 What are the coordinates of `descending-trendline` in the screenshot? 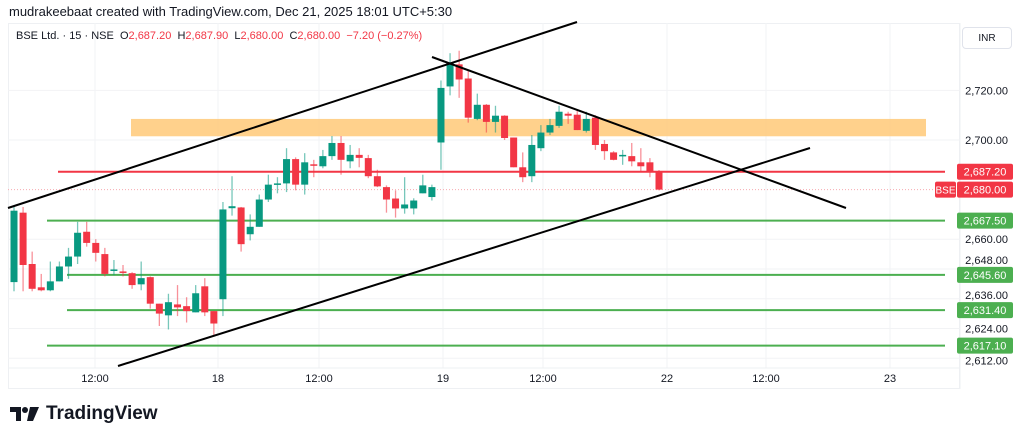 It's located at (639, 132).